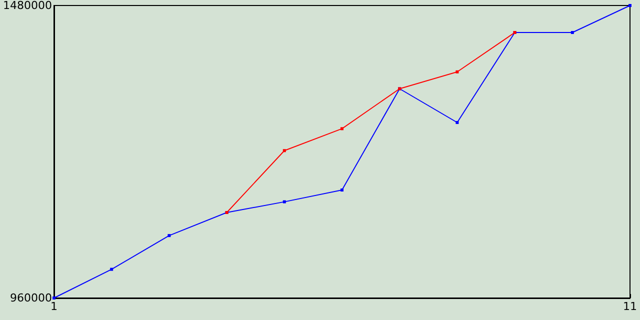 This screenshot has width=640, height=320. I want to click on x-tick-label: 1, so click(54, 306).